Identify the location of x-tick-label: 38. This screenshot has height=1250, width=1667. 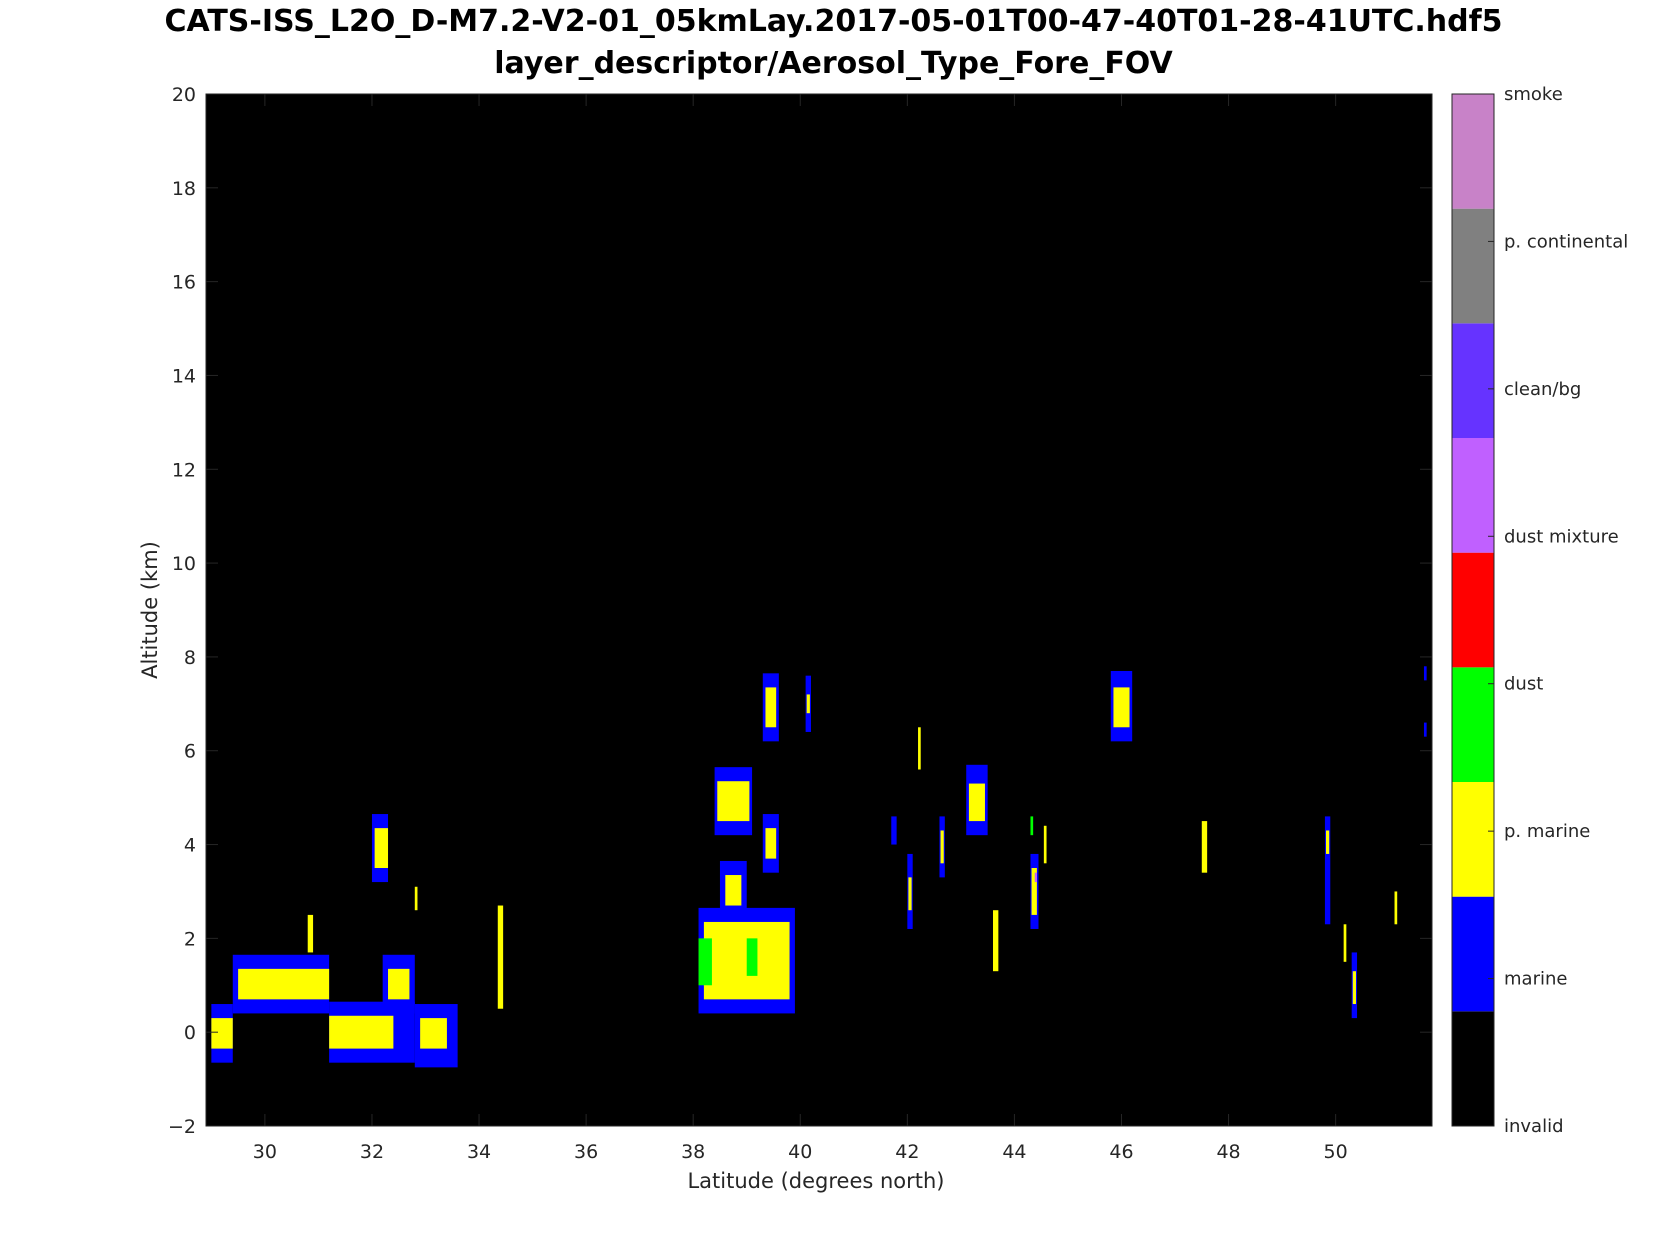
(693, 1152).